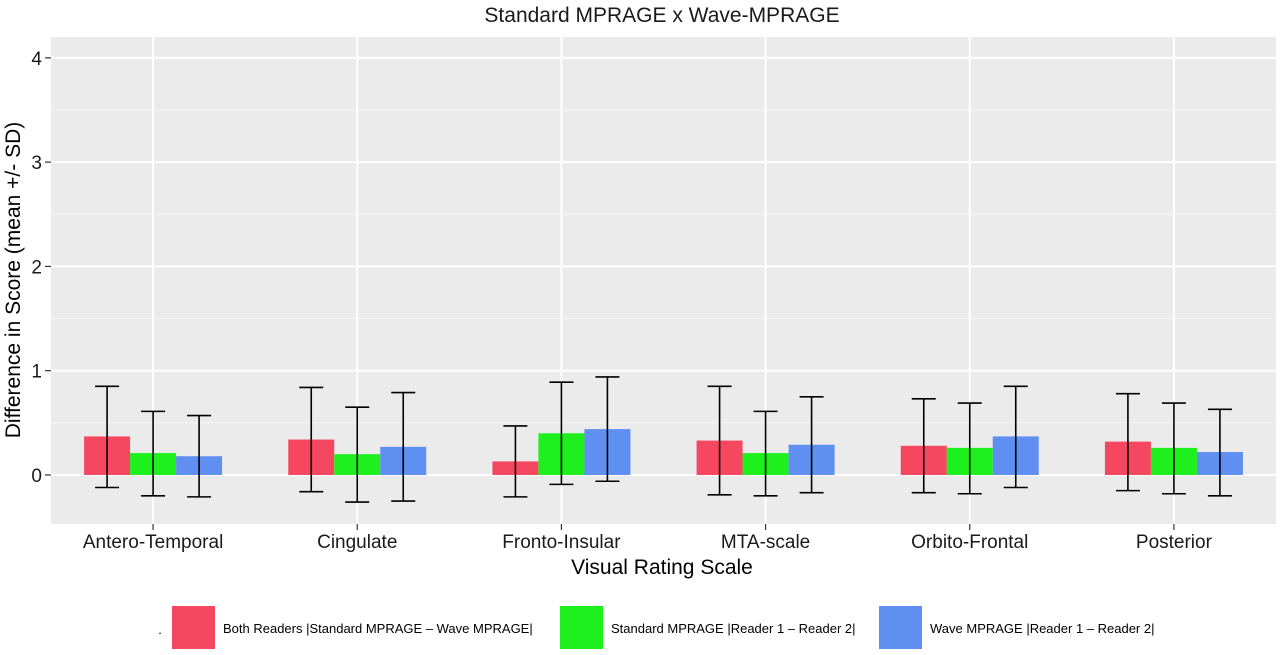 This screenshot has height=655, width=1280. Describe the element at coordinates (1174, 542) in the screenshot. I see `x-tick-label: Posterior` at that location.